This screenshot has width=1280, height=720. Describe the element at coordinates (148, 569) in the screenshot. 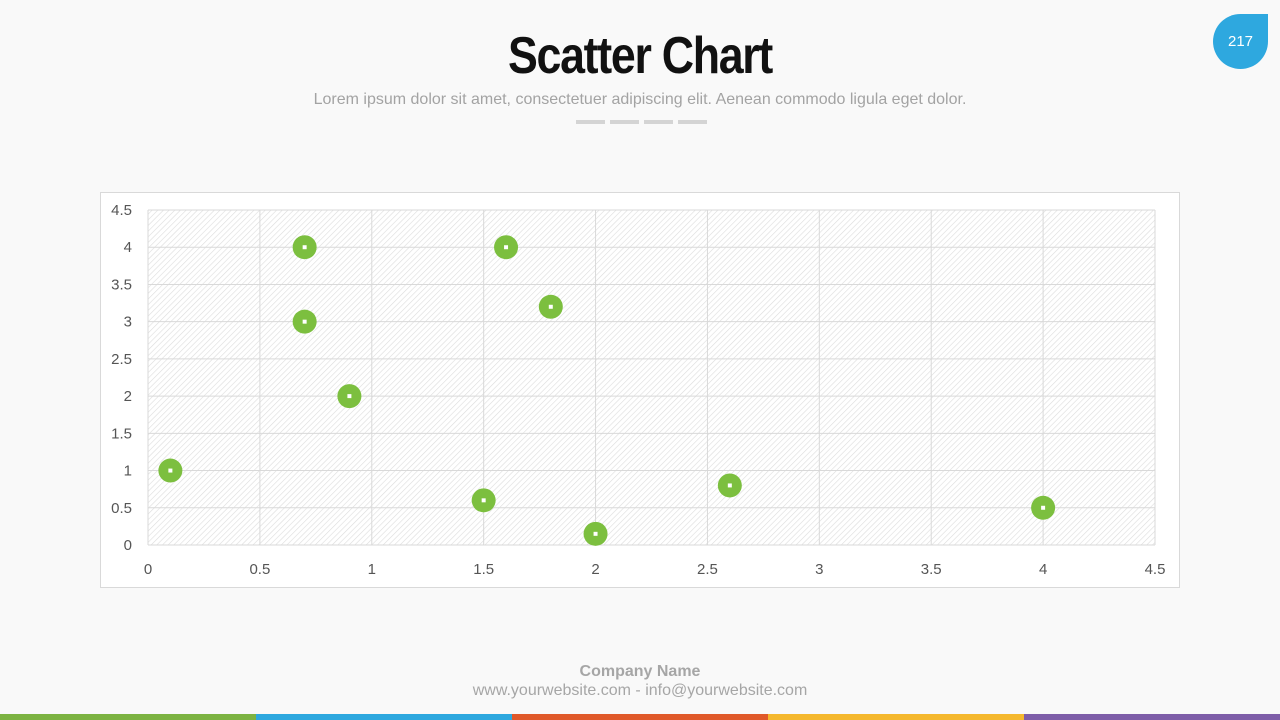

I see `x-tick-label: 0` at that location.